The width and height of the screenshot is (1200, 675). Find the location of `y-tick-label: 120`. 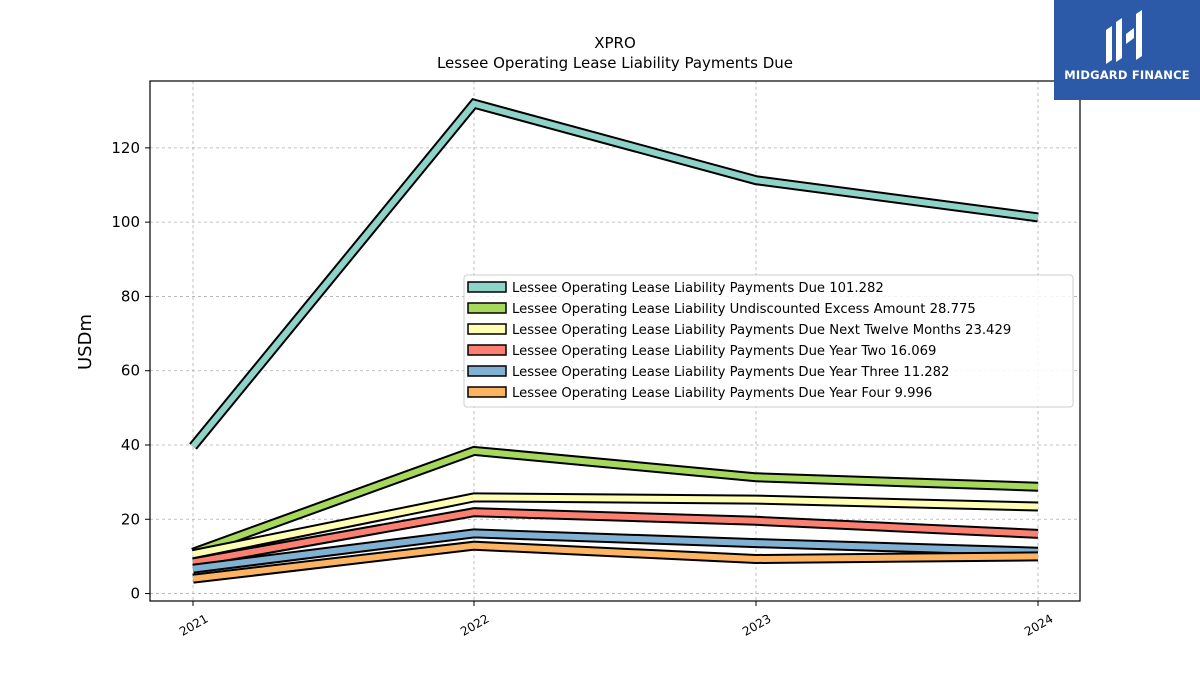

y-tick-label: 120 is located at coordinates (125, 148).